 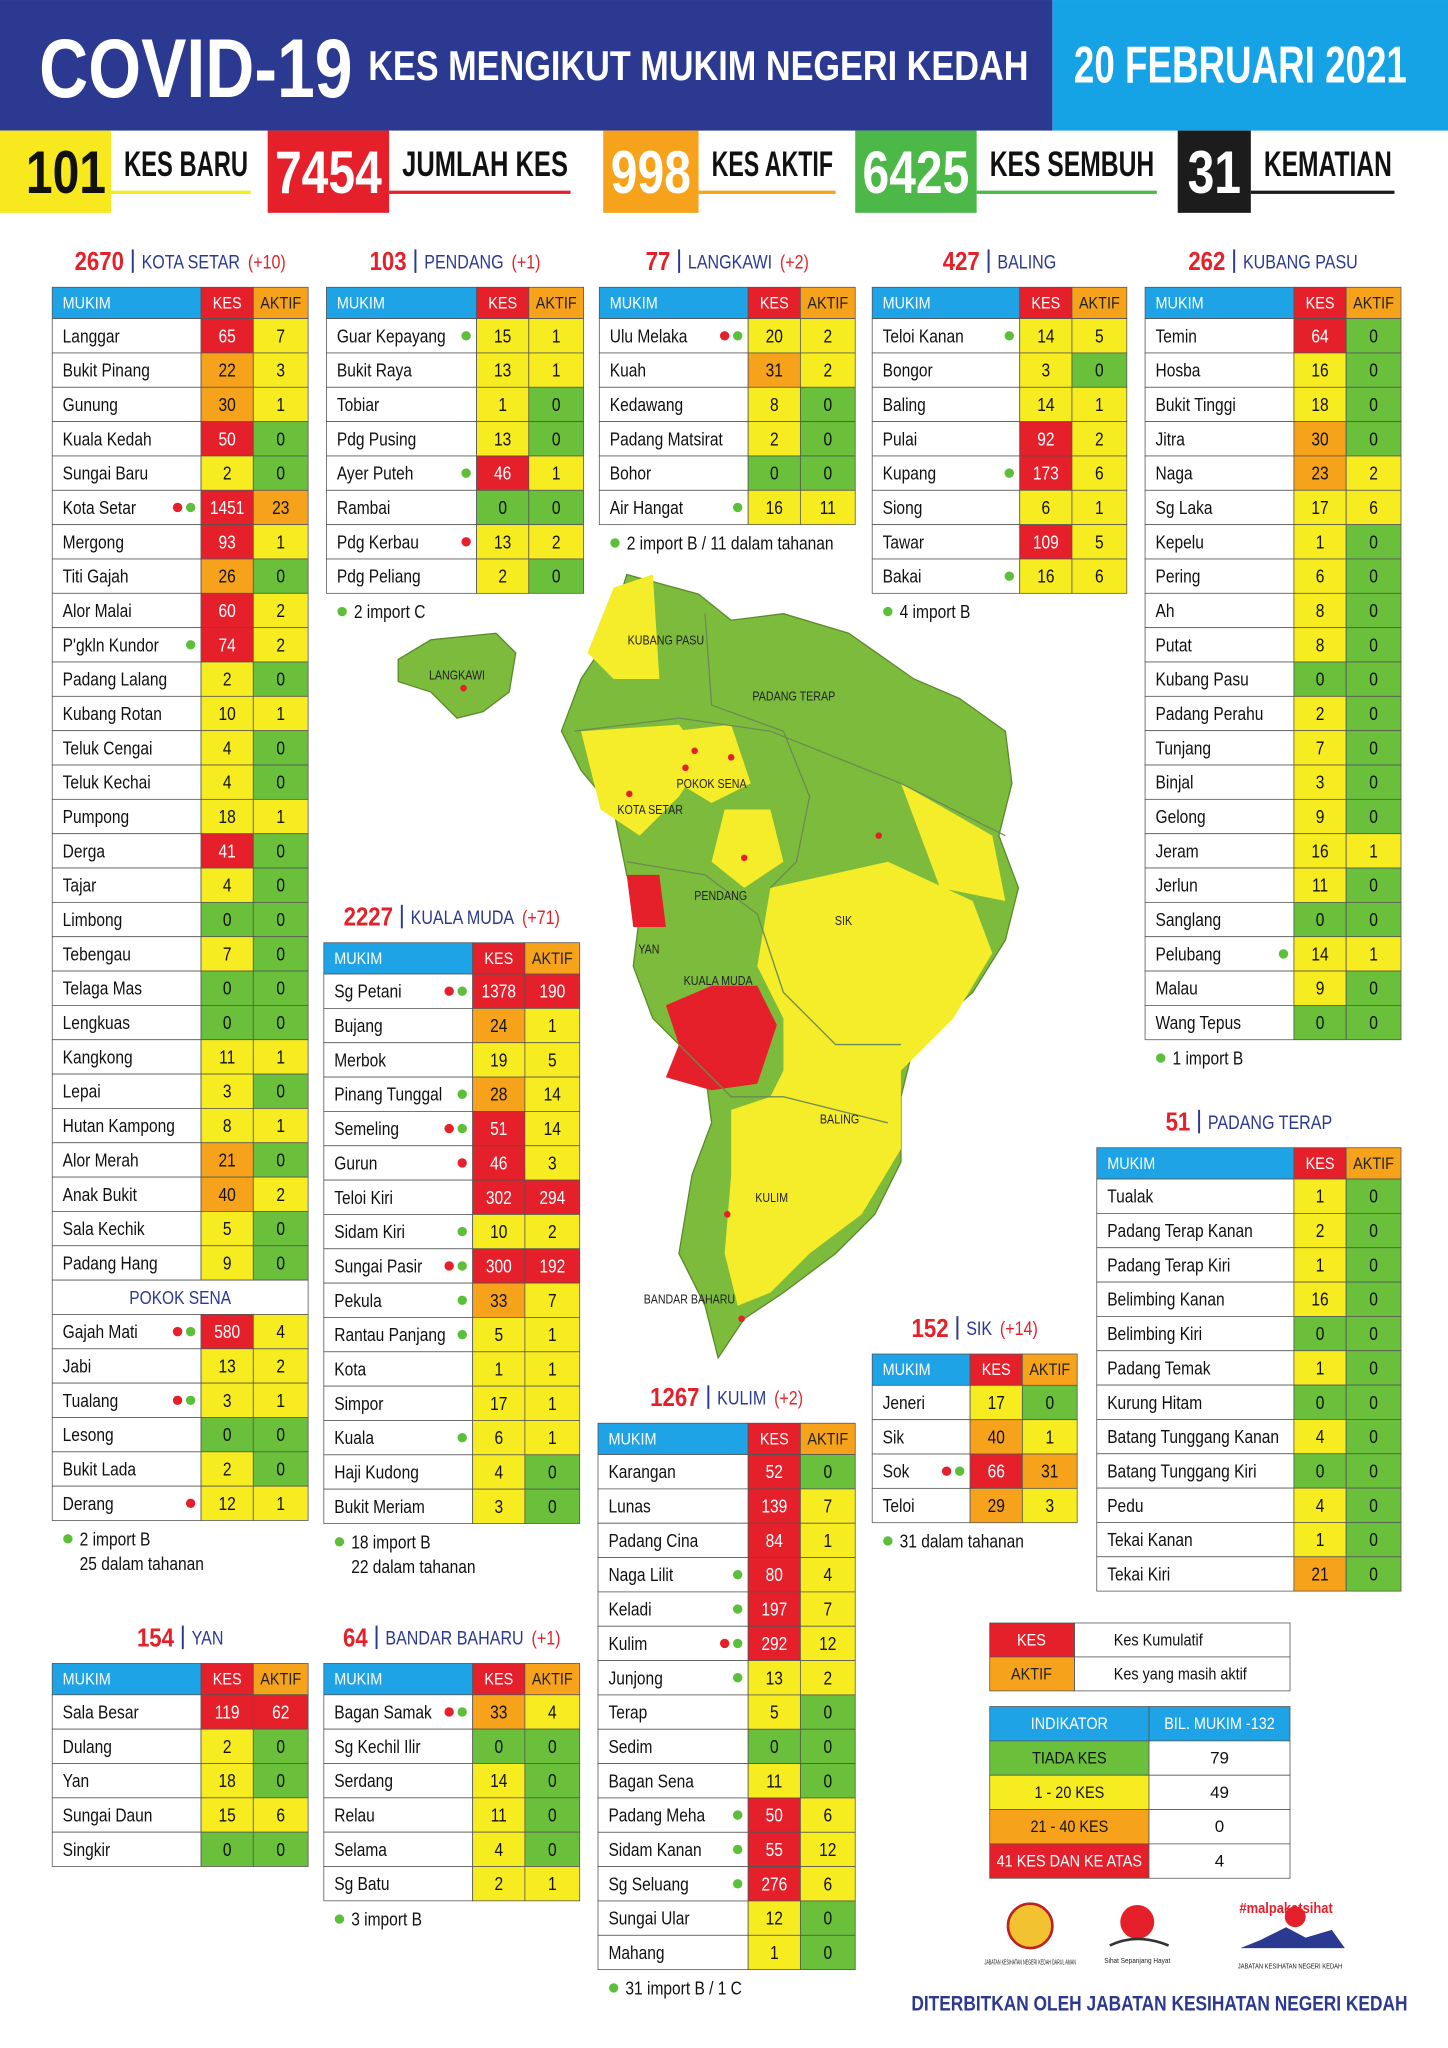 What do you see at coordinates (360, 1059) in the screenshot?
I see `mukim-name: Merbok` at bounding box center [360, 1059].